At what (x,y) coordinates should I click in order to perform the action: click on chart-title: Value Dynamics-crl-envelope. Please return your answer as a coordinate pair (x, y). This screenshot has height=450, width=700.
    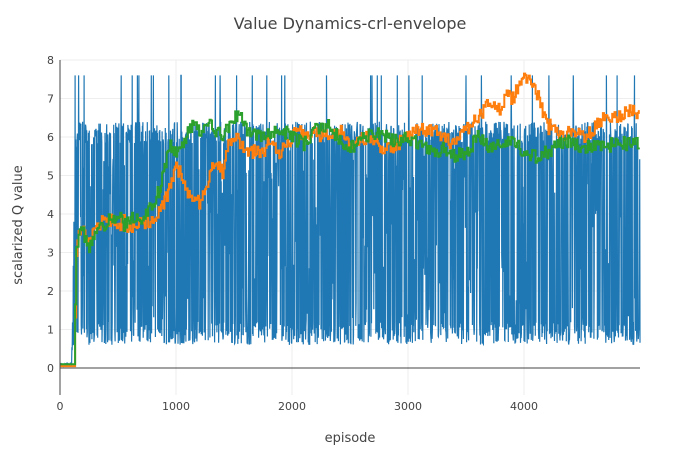
    Looking at the image, I should click on (350, 23).